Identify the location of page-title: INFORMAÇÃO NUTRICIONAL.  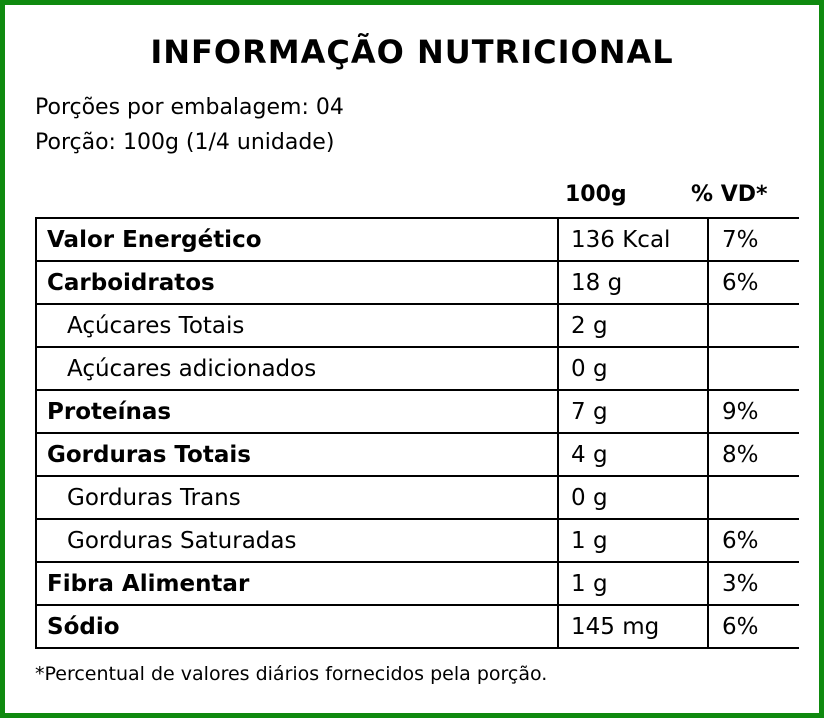
(412, 52).